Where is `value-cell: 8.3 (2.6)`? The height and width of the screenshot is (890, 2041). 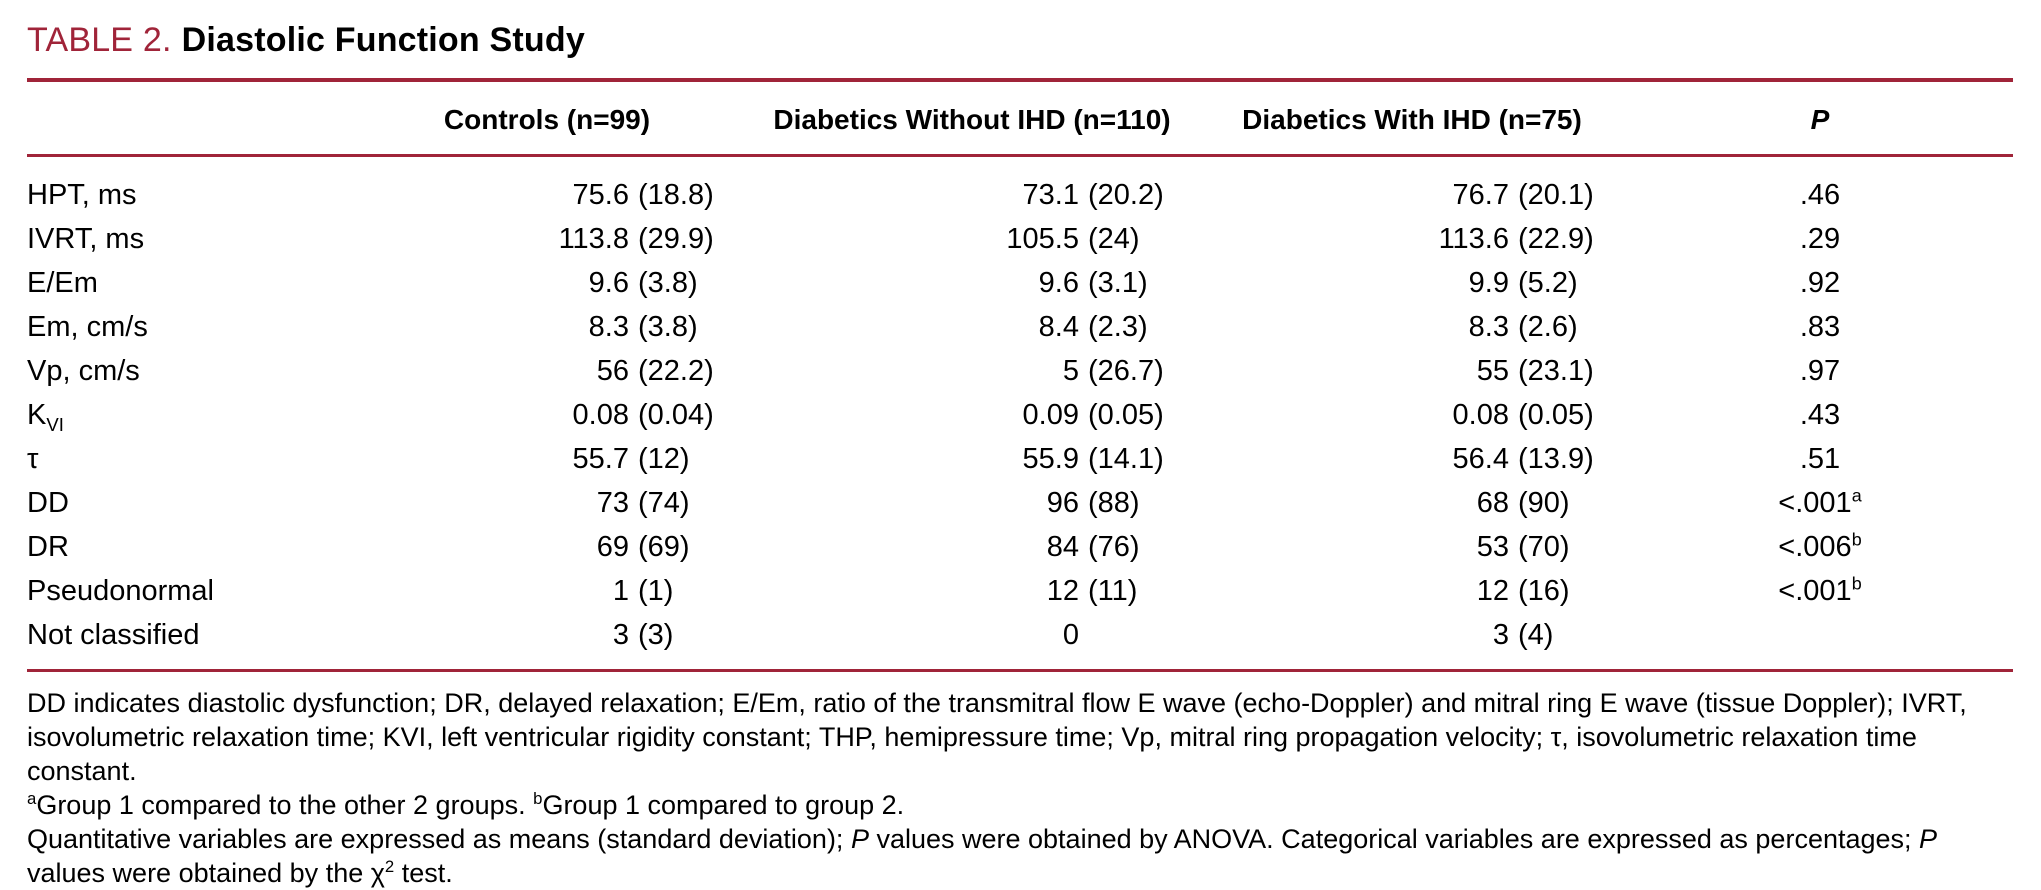 value-cell: 8.3 (2.6) is located at coordinates (1523, 326).